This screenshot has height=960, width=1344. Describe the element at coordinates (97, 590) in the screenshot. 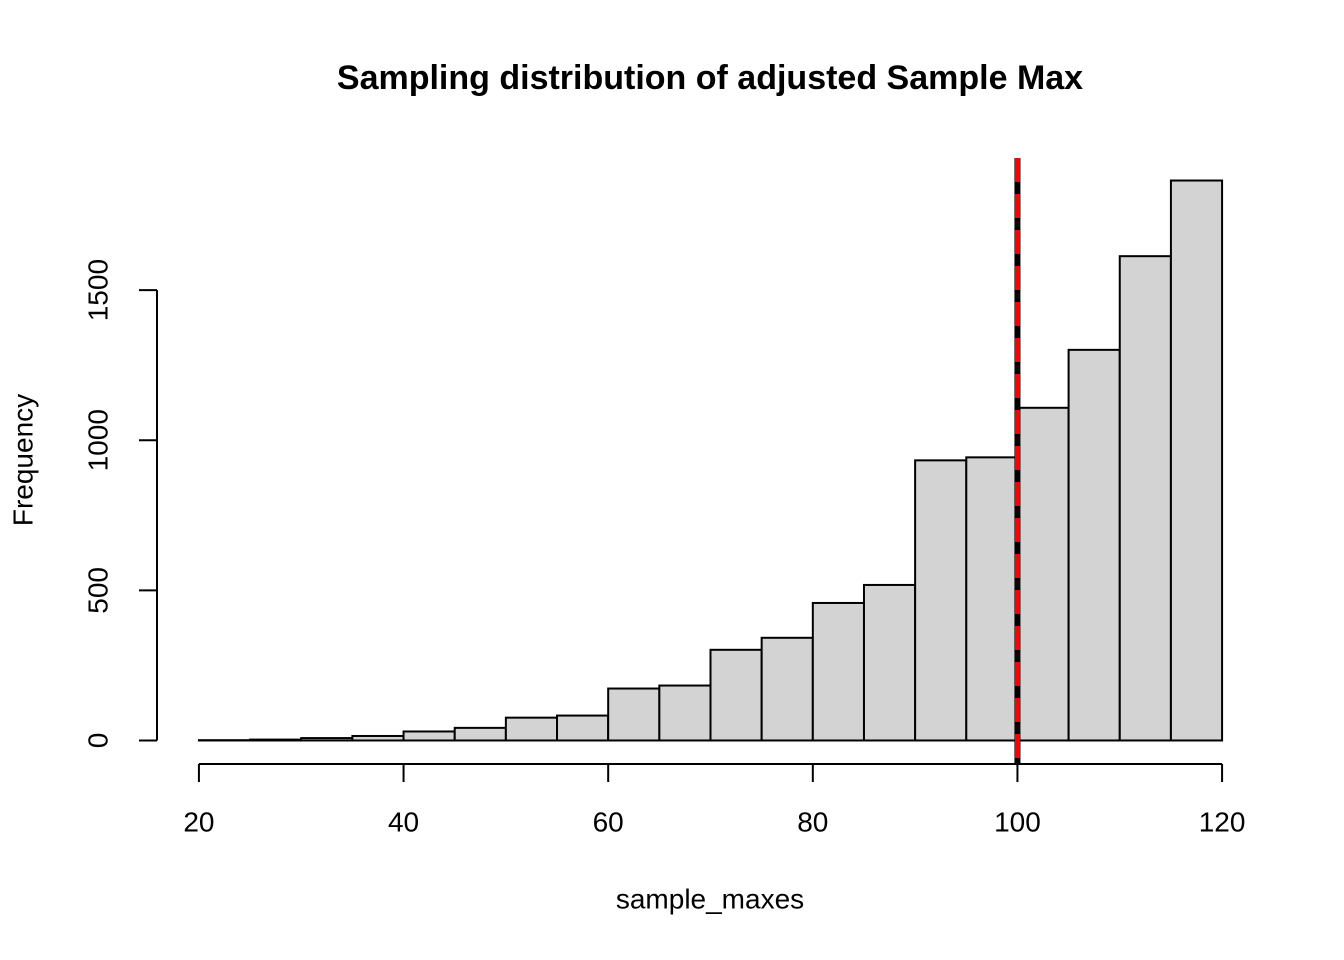

I see `y-tick-label: 500` at that location.